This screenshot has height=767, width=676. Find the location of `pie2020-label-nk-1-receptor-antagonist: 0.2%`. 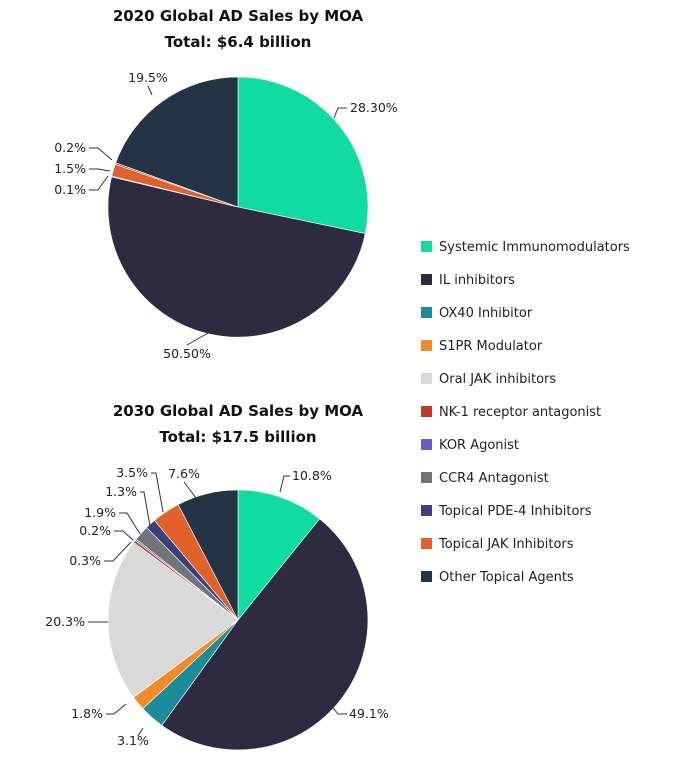

pie2020-label-nk-1-receptor-antagonist: 0.2% is located at coordinates (70, 147).